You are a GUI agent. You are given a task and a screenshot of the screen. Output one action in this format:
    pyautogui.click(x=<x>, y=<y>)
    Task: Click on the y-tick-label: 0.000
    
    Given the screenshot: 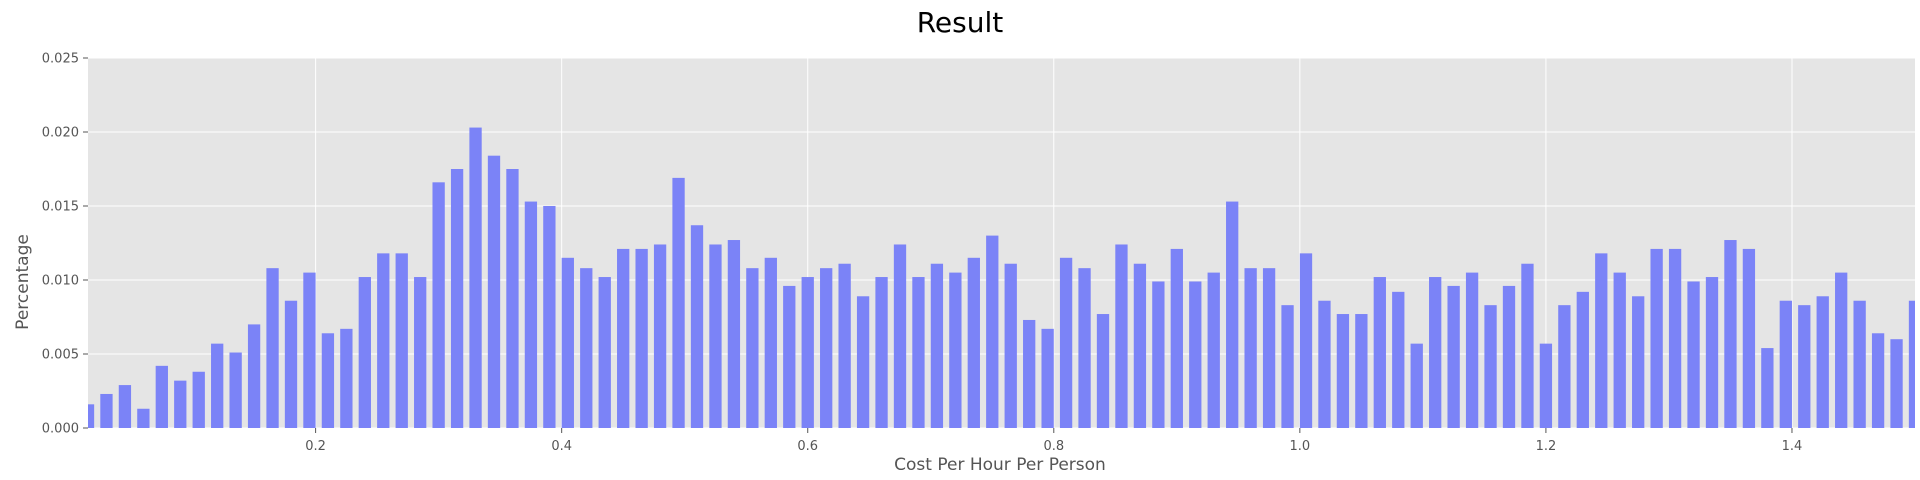 What is the action you would take?
    pyautogui.click(x=60, y=429)
    